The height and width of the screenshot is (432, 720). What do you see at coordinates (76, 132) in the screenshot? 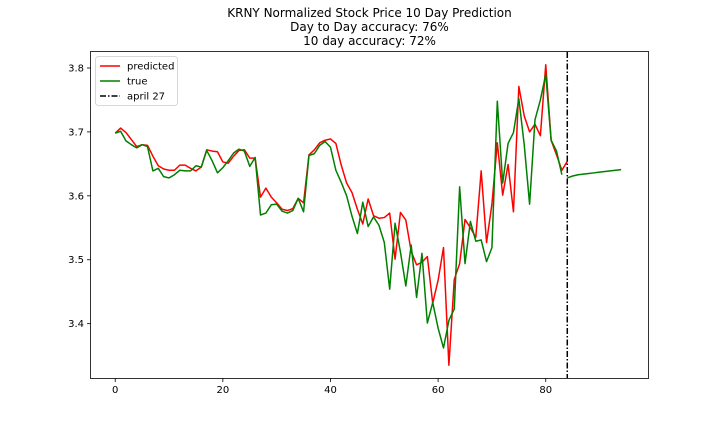
I see `y-tick-label: 3.7` at bounding box center [76, 132].